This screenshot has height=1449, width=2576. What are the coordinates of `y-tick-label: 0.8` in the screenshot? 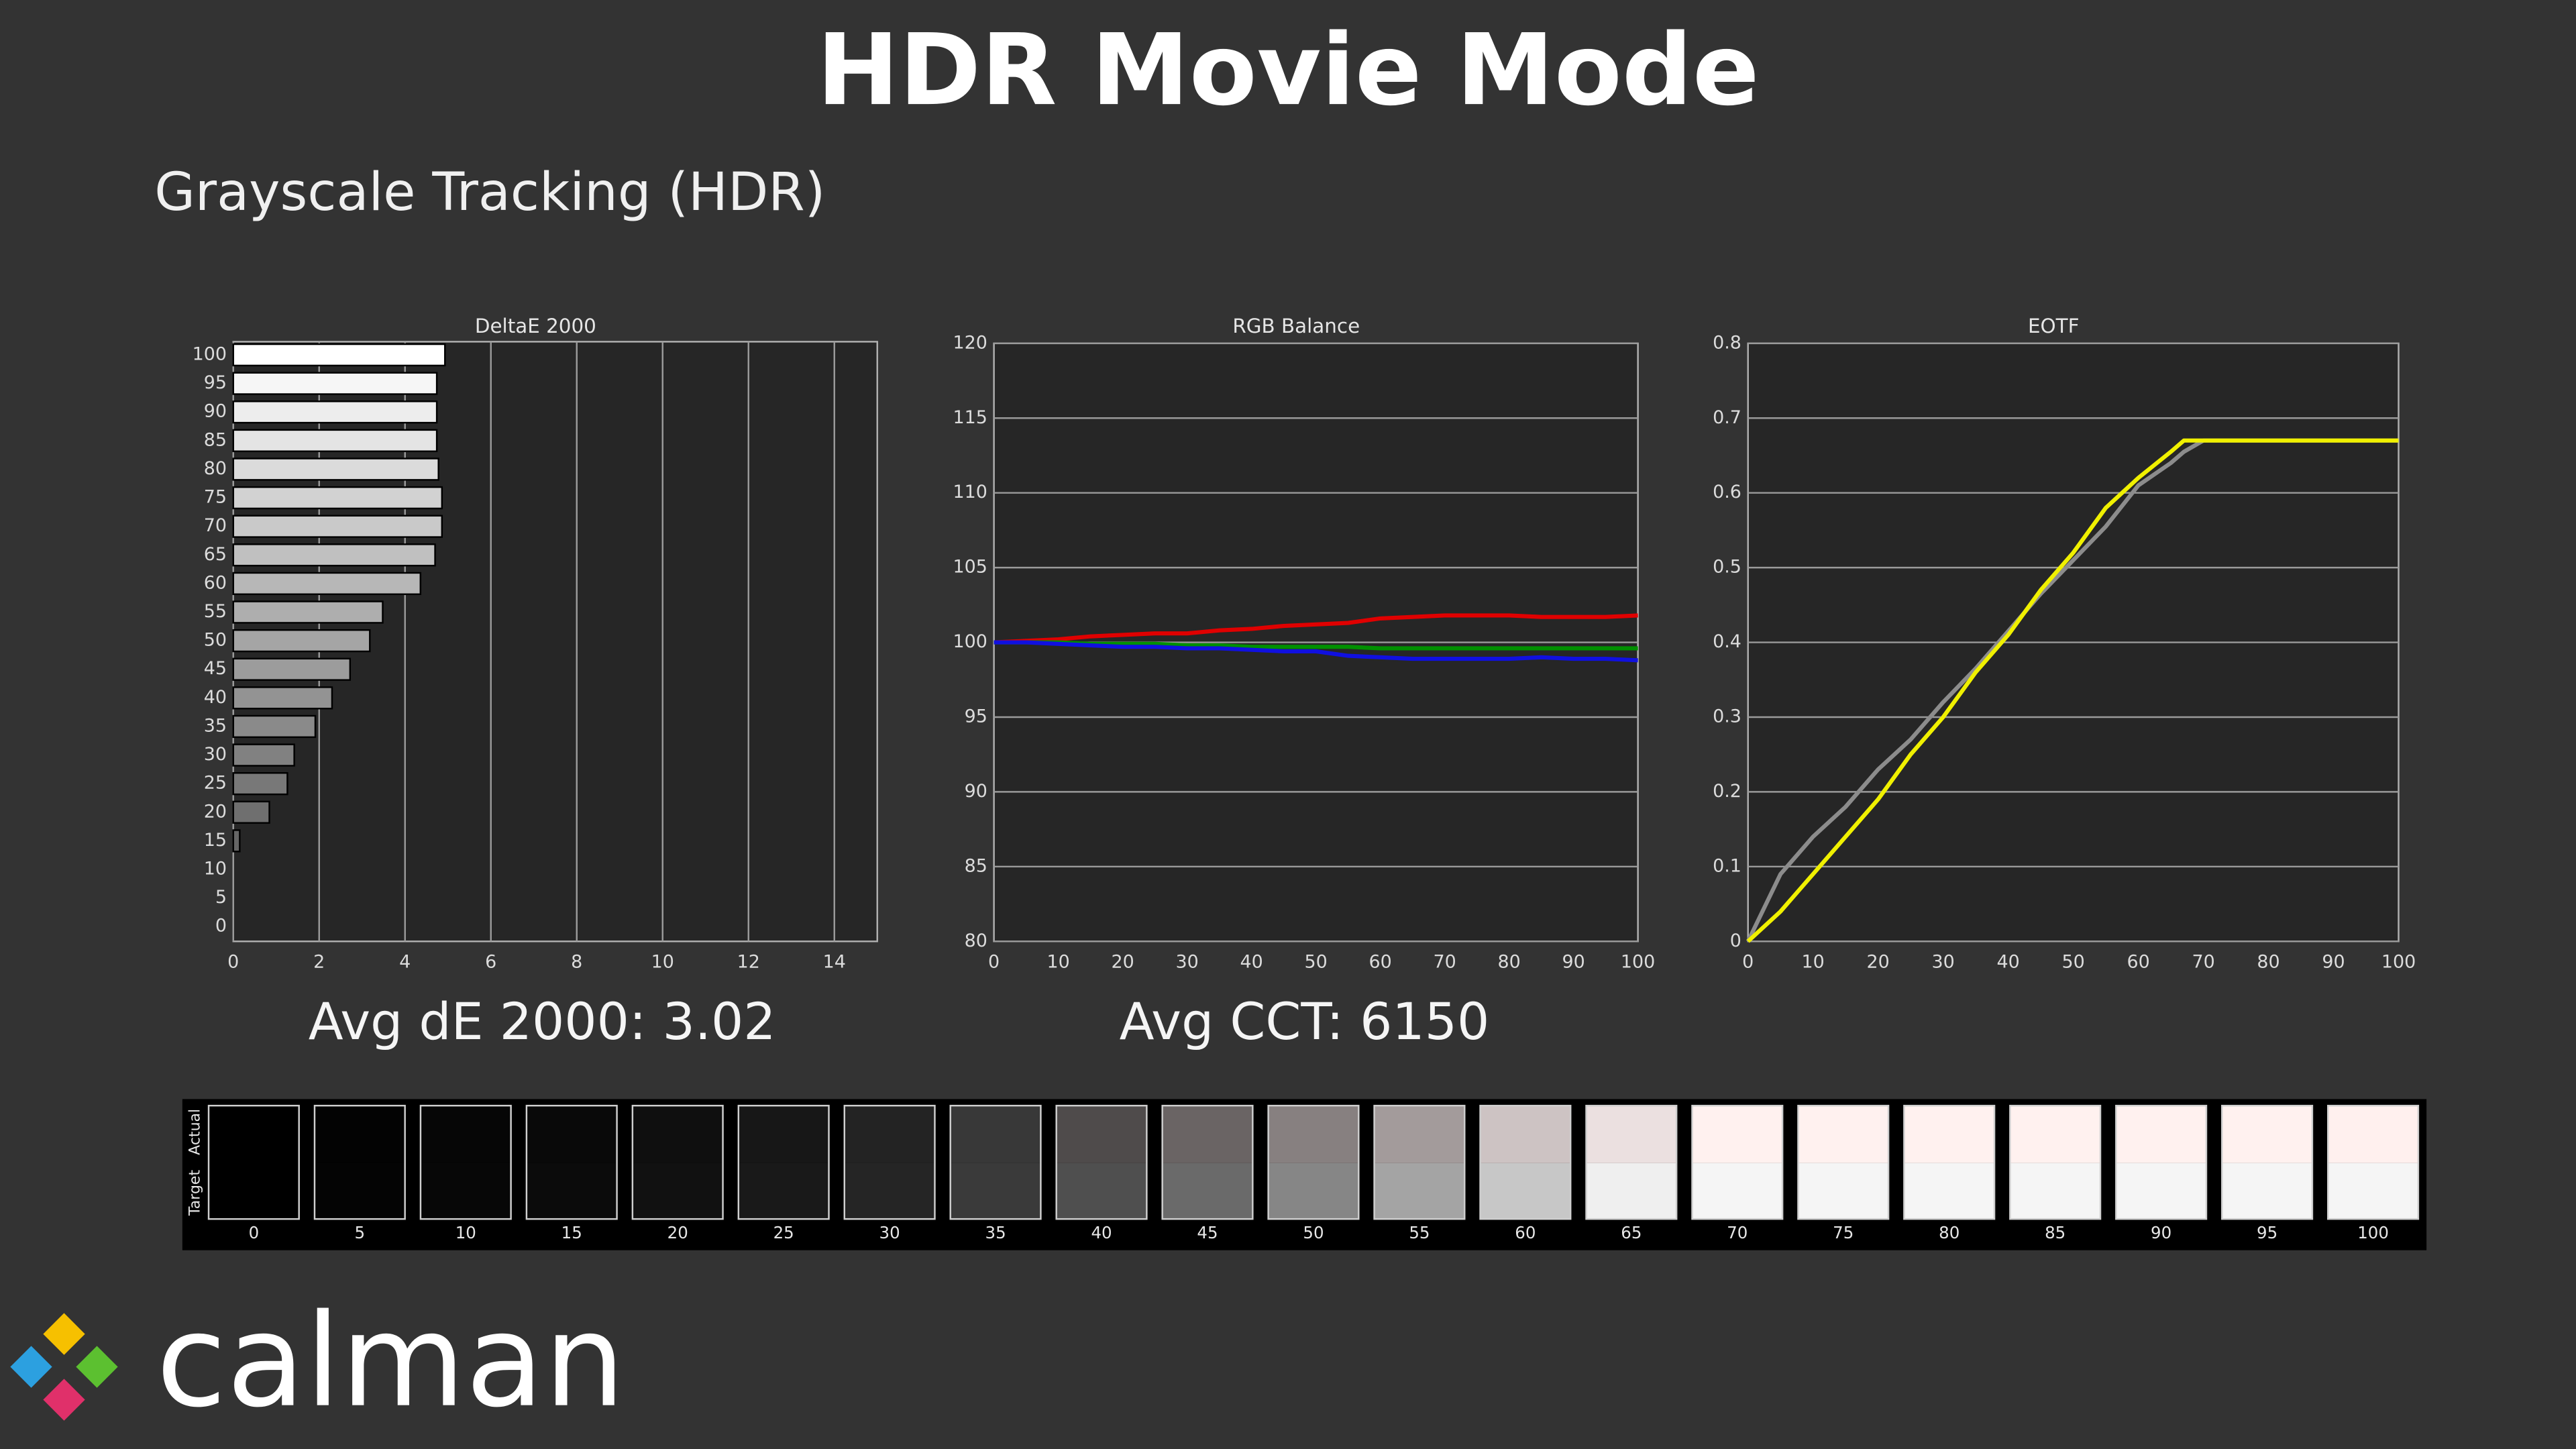 It's located at (1727, 342).